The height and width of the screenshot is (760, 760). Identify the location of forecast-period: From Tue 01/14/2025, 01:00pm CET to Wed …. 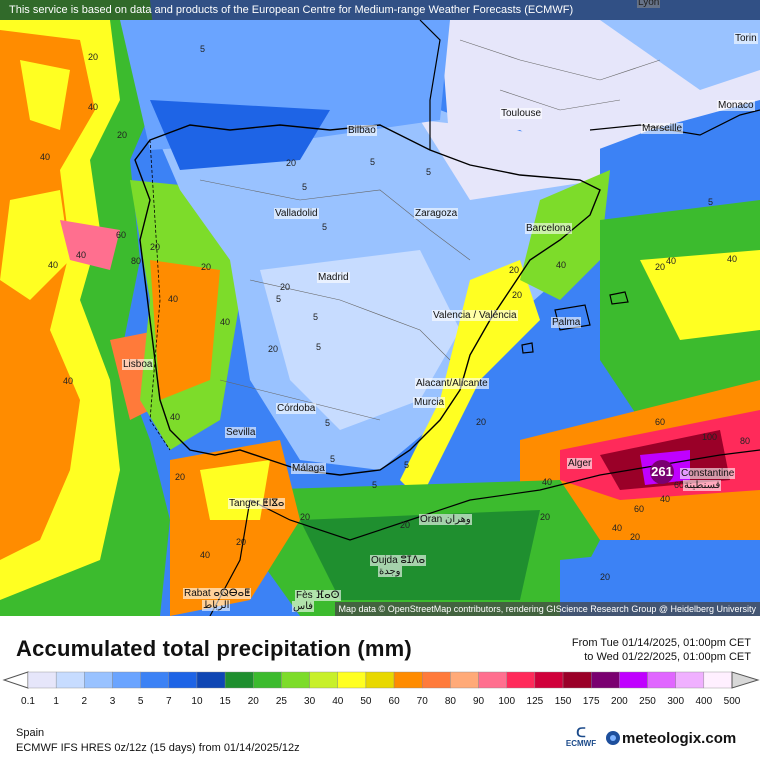
(661, 650).